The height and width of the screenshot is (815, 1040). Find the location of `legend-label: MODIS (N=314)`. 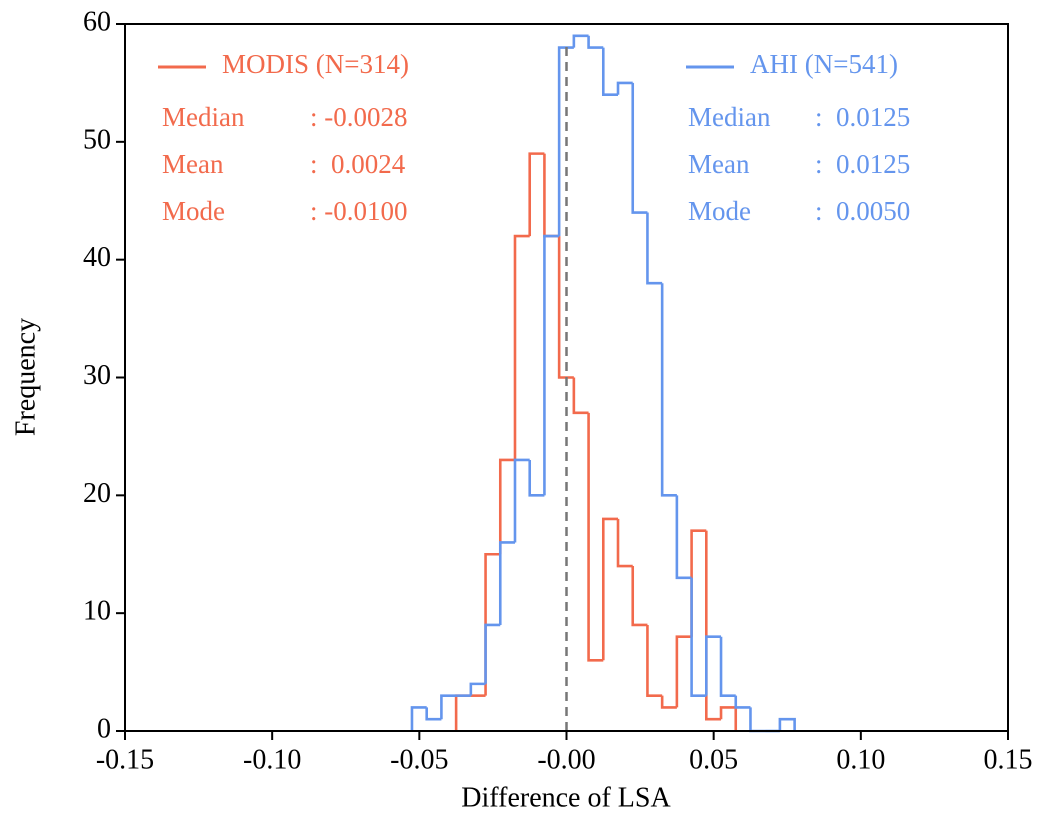

legend-label: MODIS (N=314) is located at coordinates (315, 64).